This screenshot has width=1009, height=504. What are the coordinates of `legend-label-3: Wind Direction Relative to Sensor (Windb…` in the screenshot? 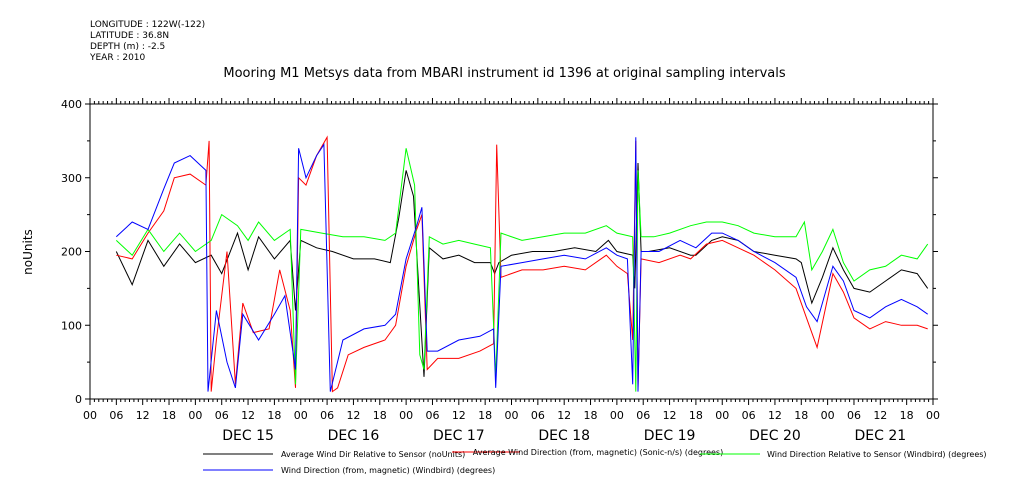 It's located at (877, 454).